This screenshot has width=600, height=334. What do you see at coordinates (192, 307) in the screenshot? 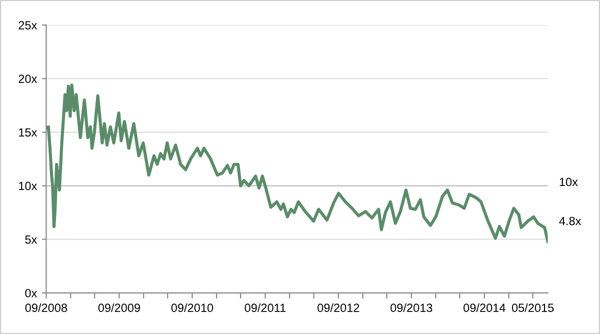
I see `x-tick-label: 09/2010` at bounding box center [192, 307].